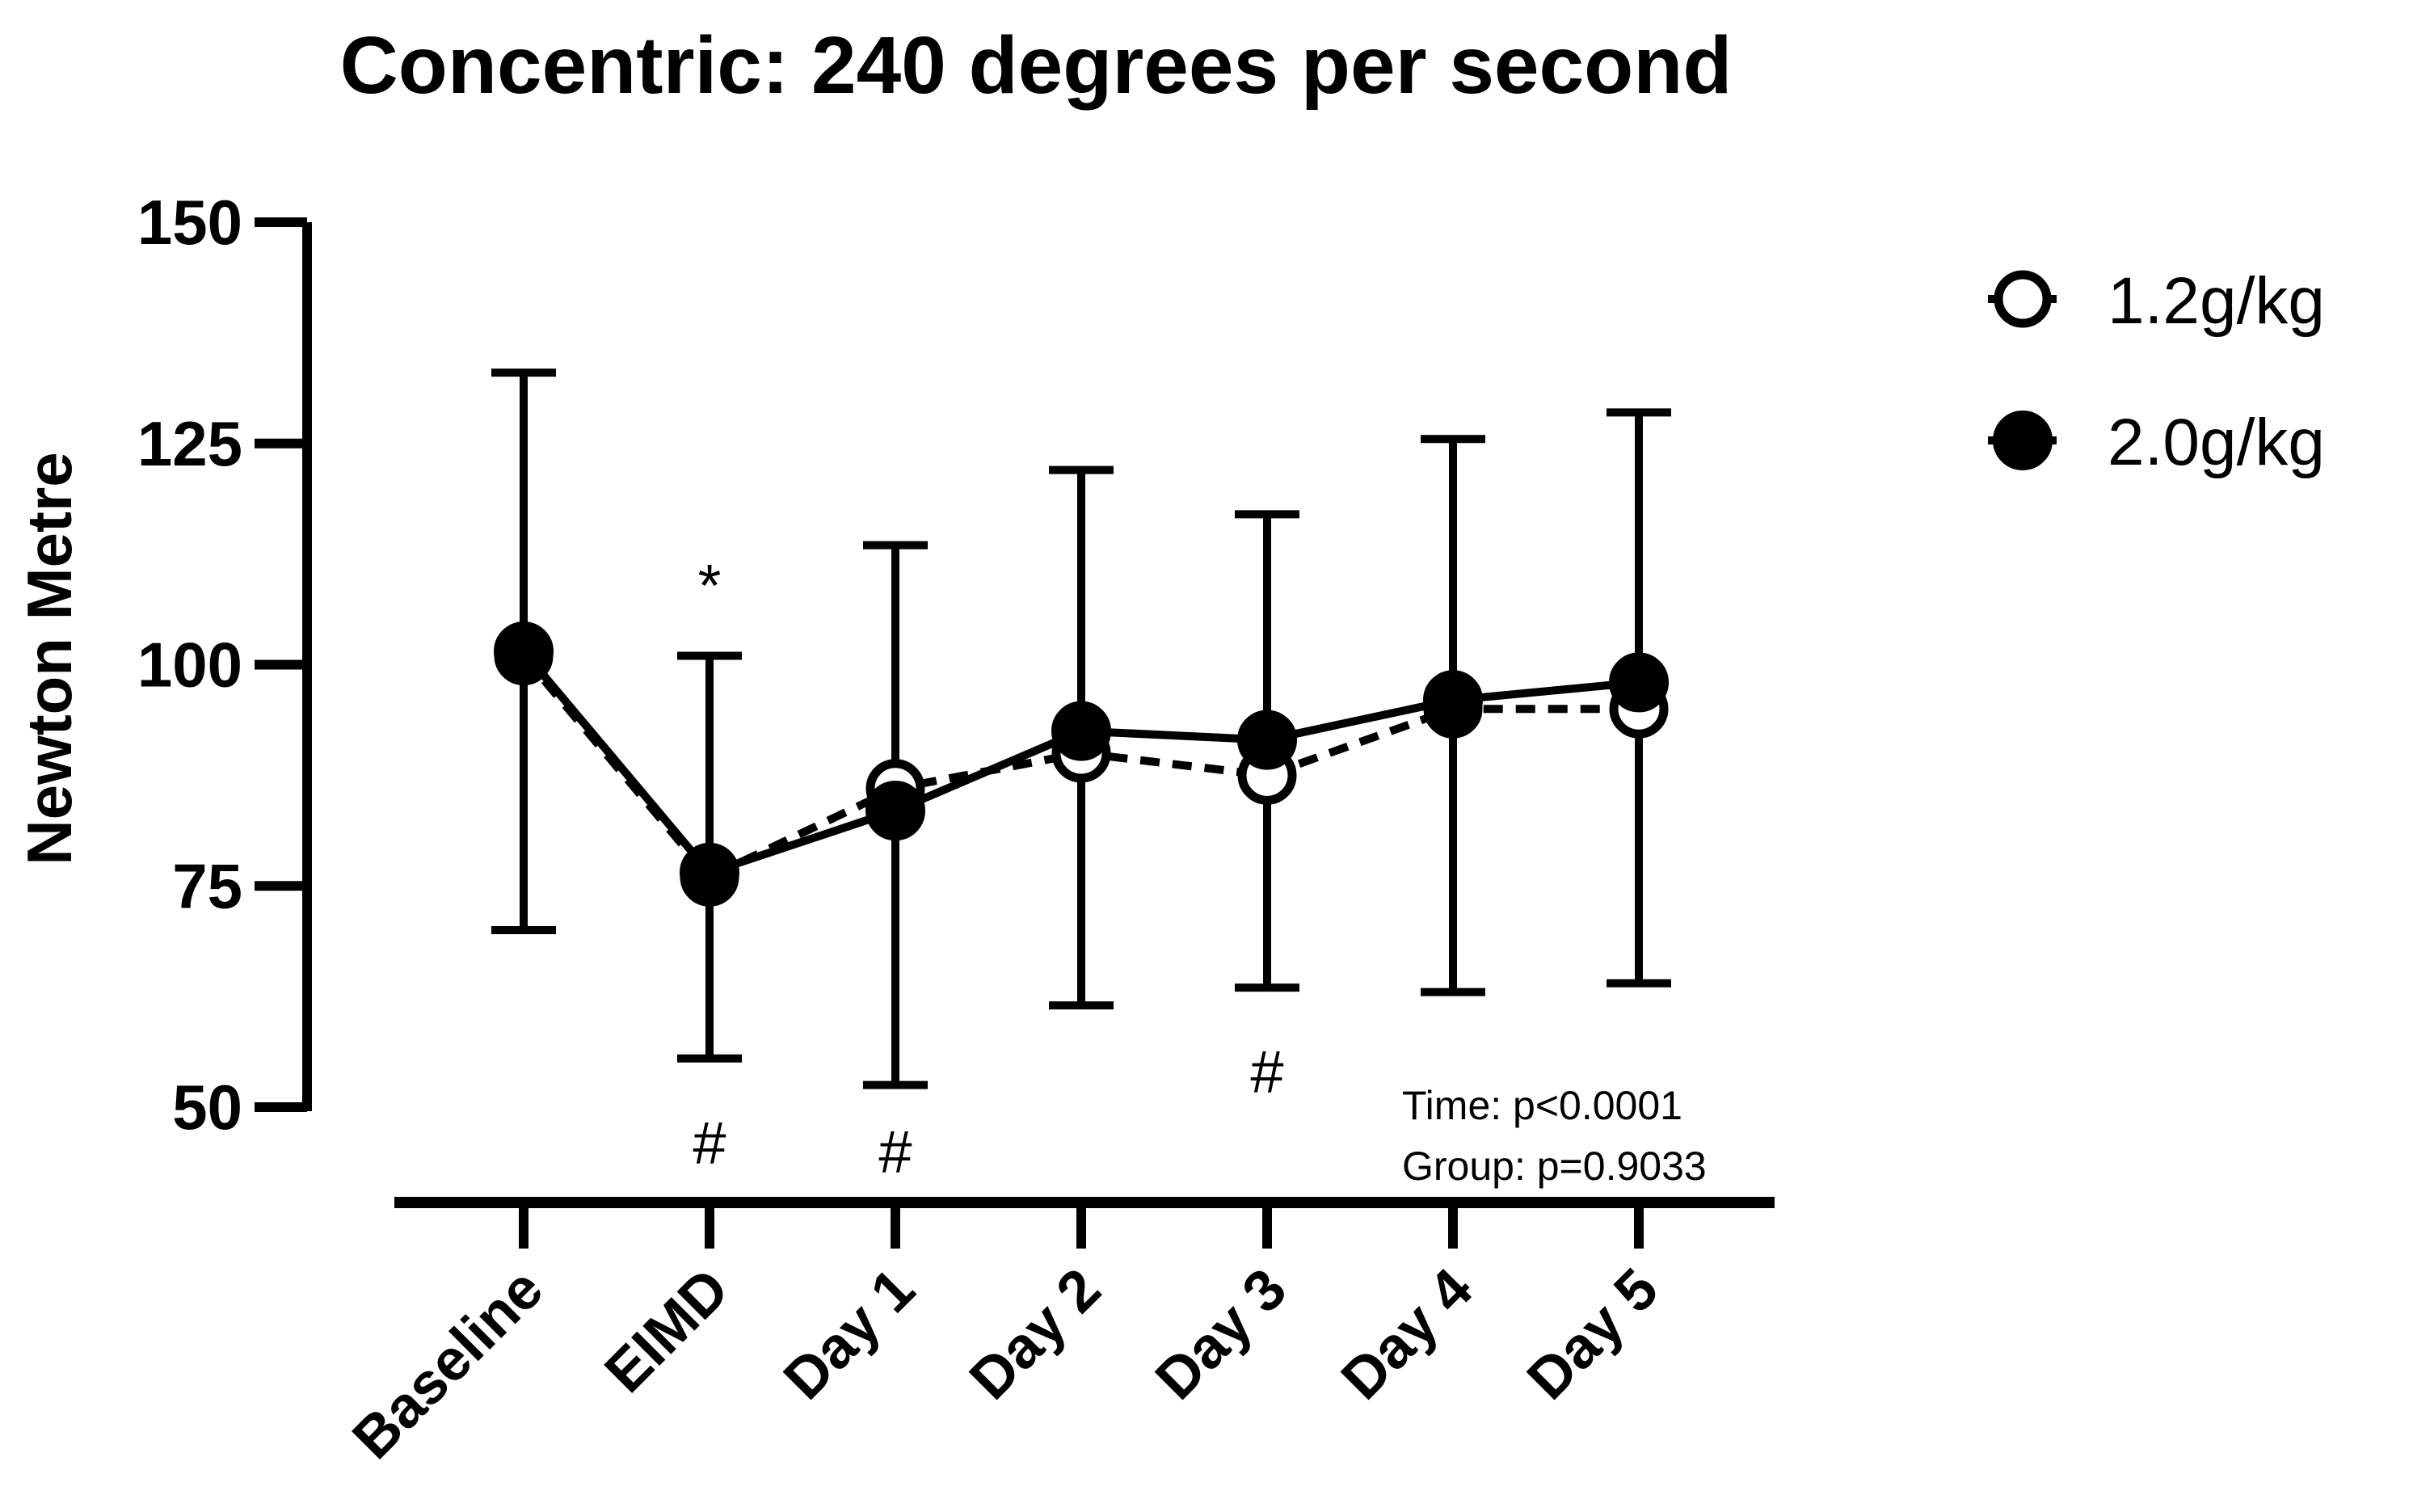  I want to click on y-tick-label-75: 75, so click(207, 885).